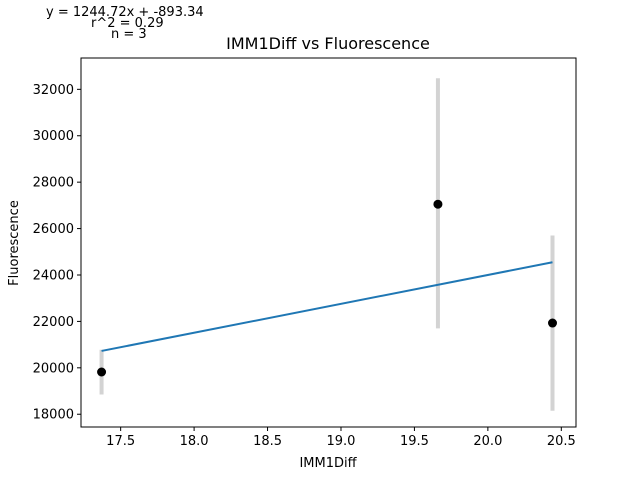  Describe the element at coordinates (127, 23) in the screenshot. I see `r-squared-label: r^2 = 0.29` at that location.